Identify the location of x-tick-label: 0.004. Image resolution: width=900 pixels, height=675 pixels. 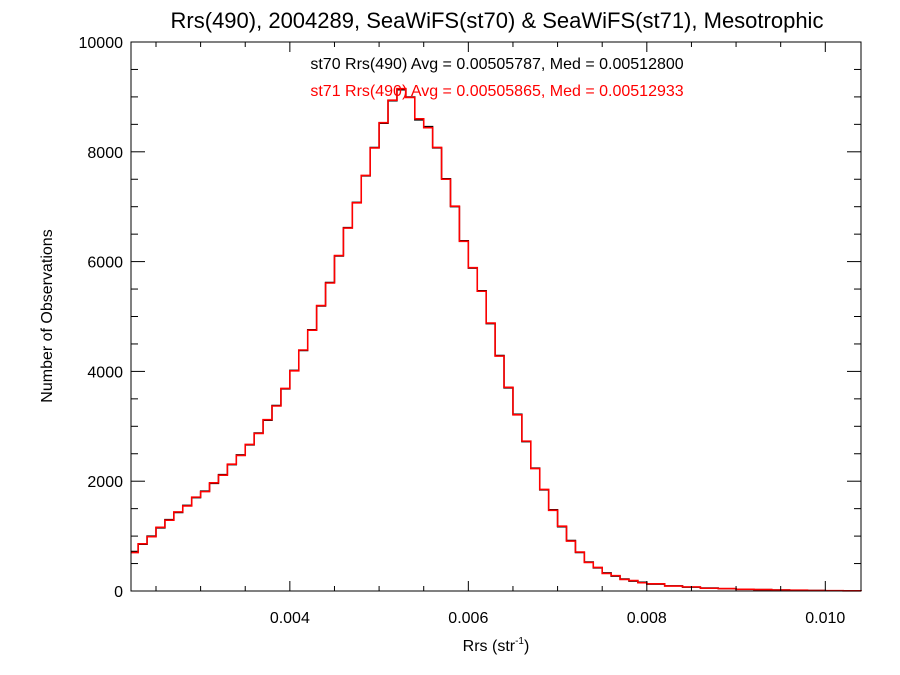
(290, 618).